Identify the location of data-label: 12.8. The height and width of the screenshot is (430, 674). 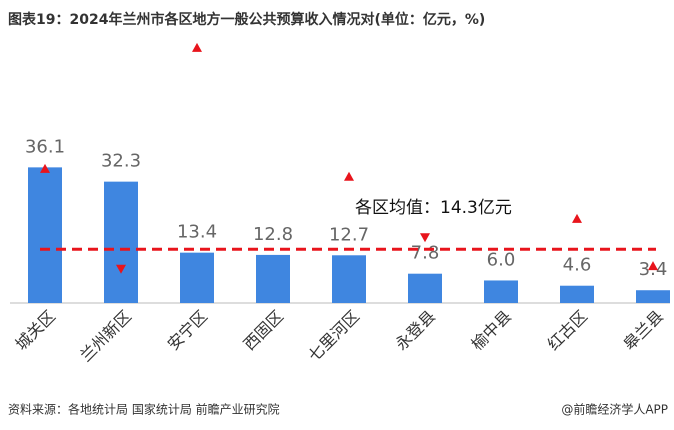
(273, 234).